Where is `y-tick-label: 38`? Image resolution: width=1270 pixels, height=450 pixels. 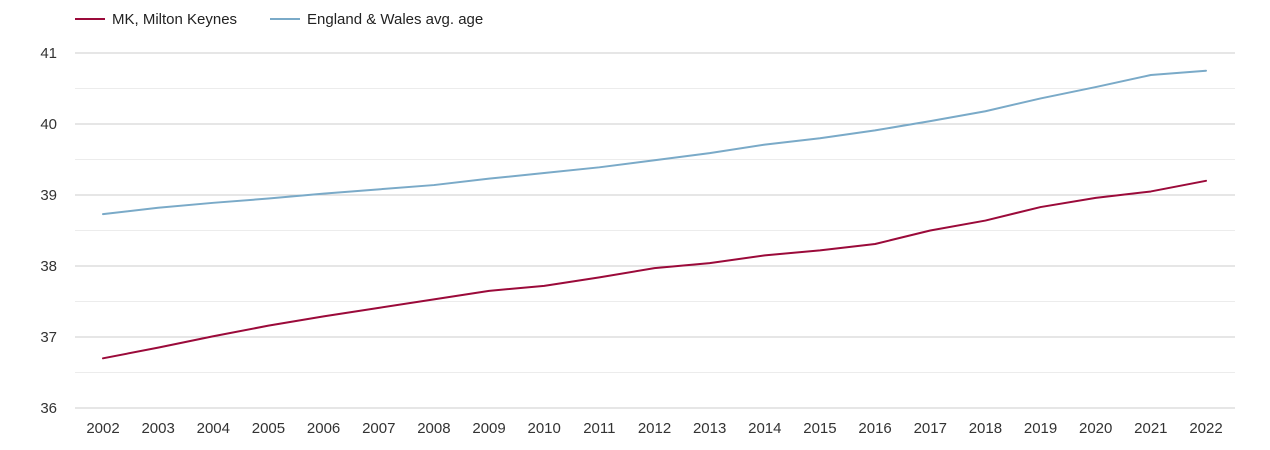
y-tick-label: 38 is located at coordinates (48, 266).